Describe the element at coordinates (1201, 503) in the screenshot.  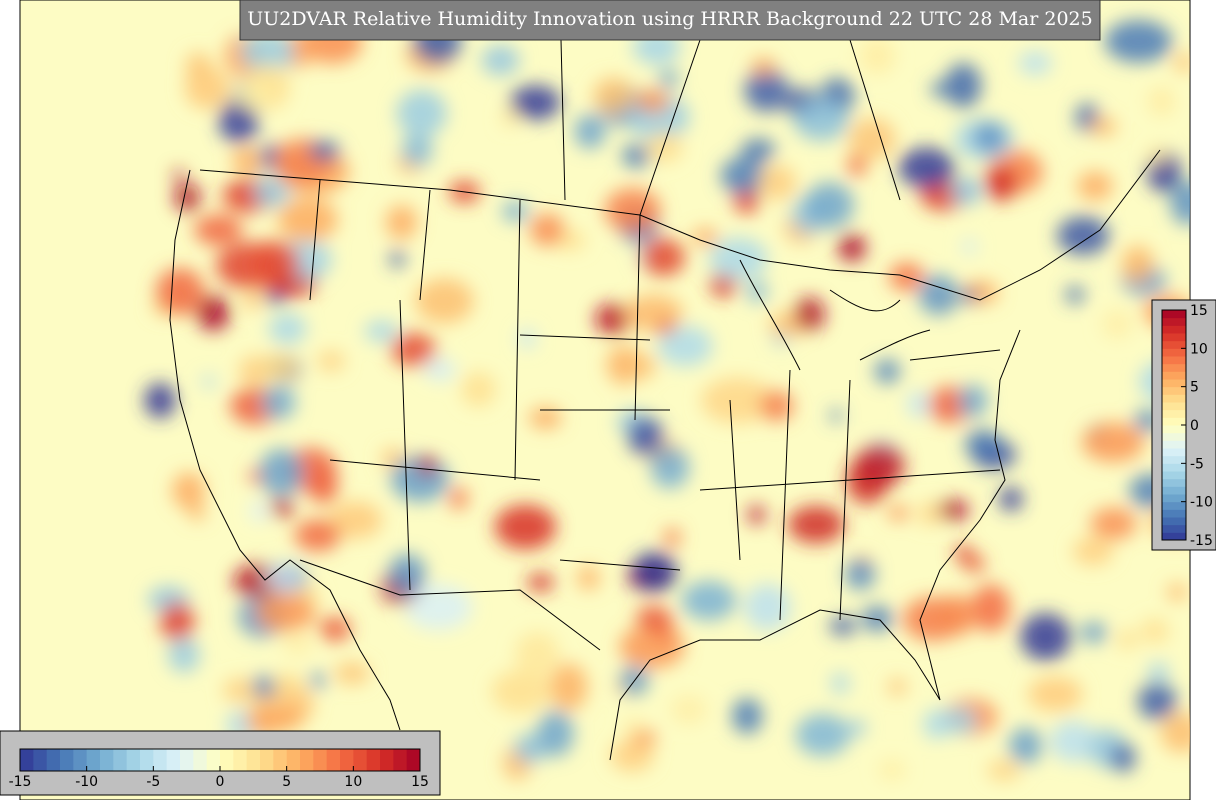
I see `colorbar-tick-label: -10` at that location.